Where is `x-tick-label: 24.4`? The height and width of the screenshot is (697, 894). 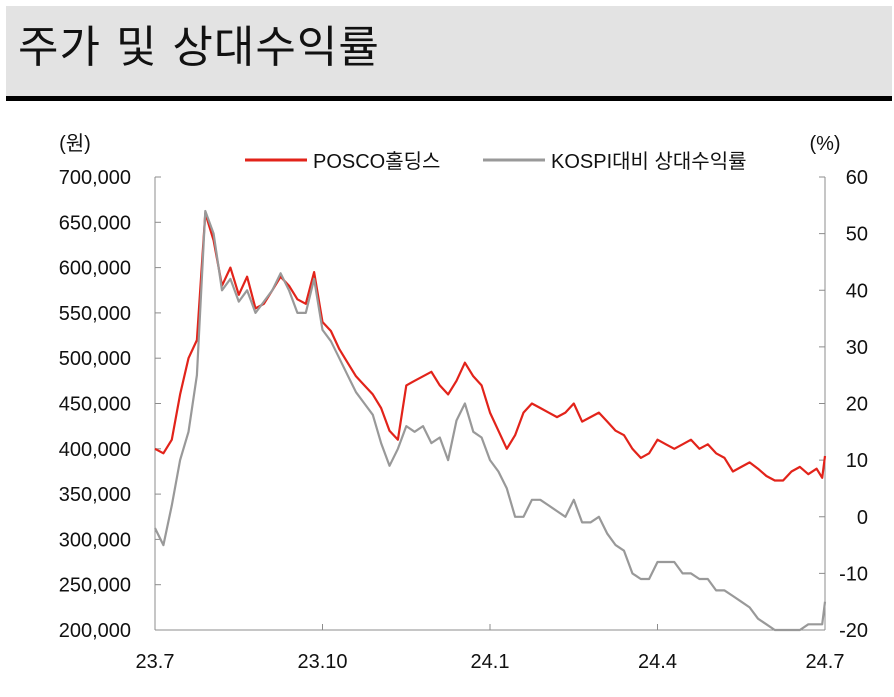
x-tick-label: 24.4 is located at coordinates (657, 662).